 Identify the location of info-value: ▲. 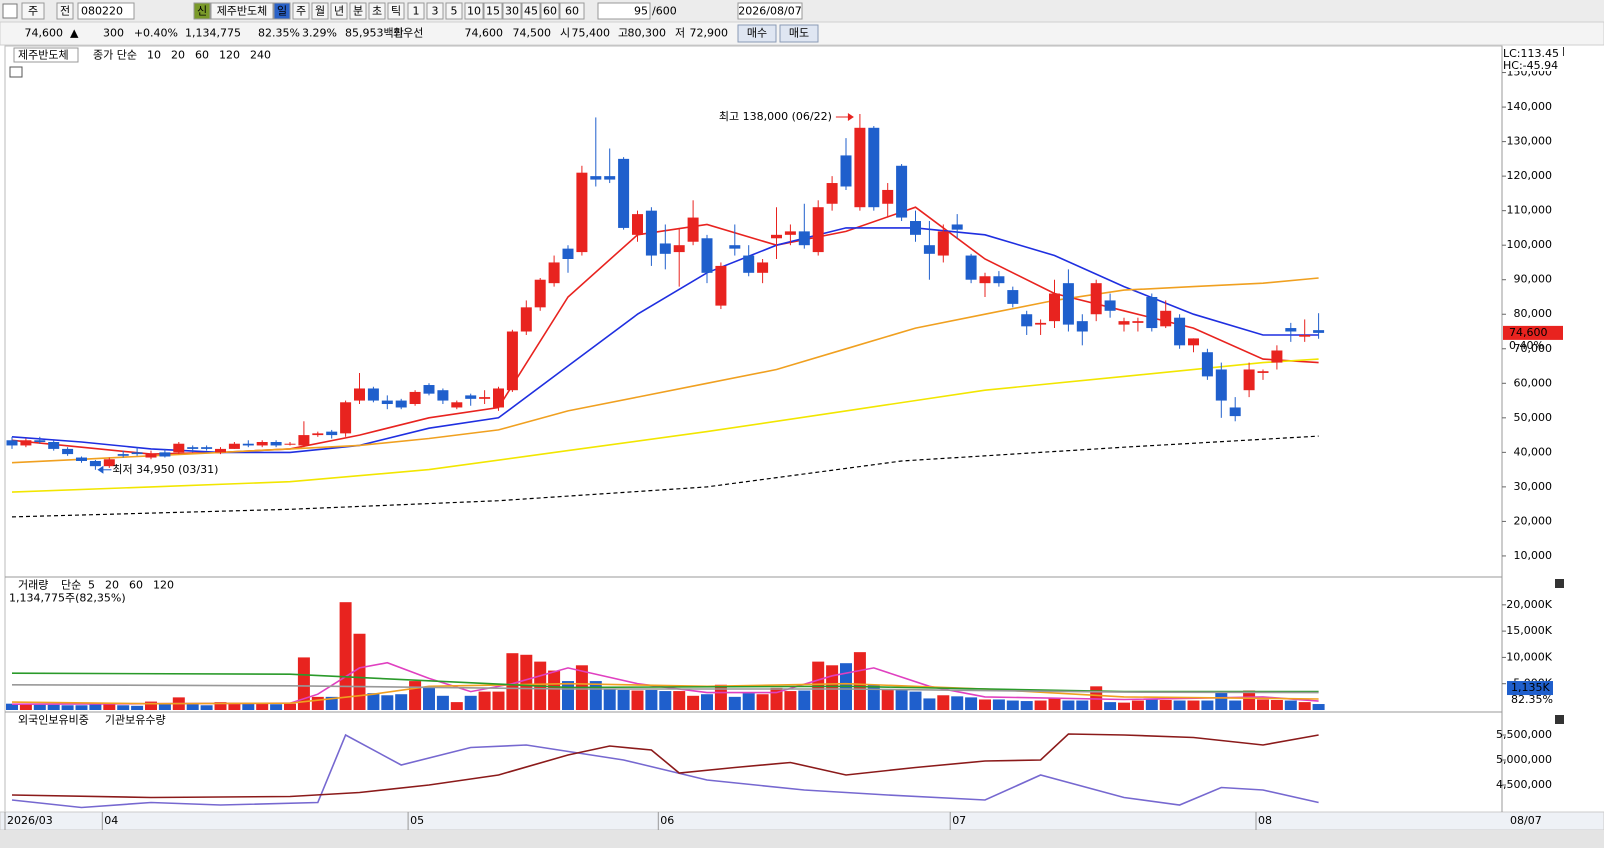
(74, 33).